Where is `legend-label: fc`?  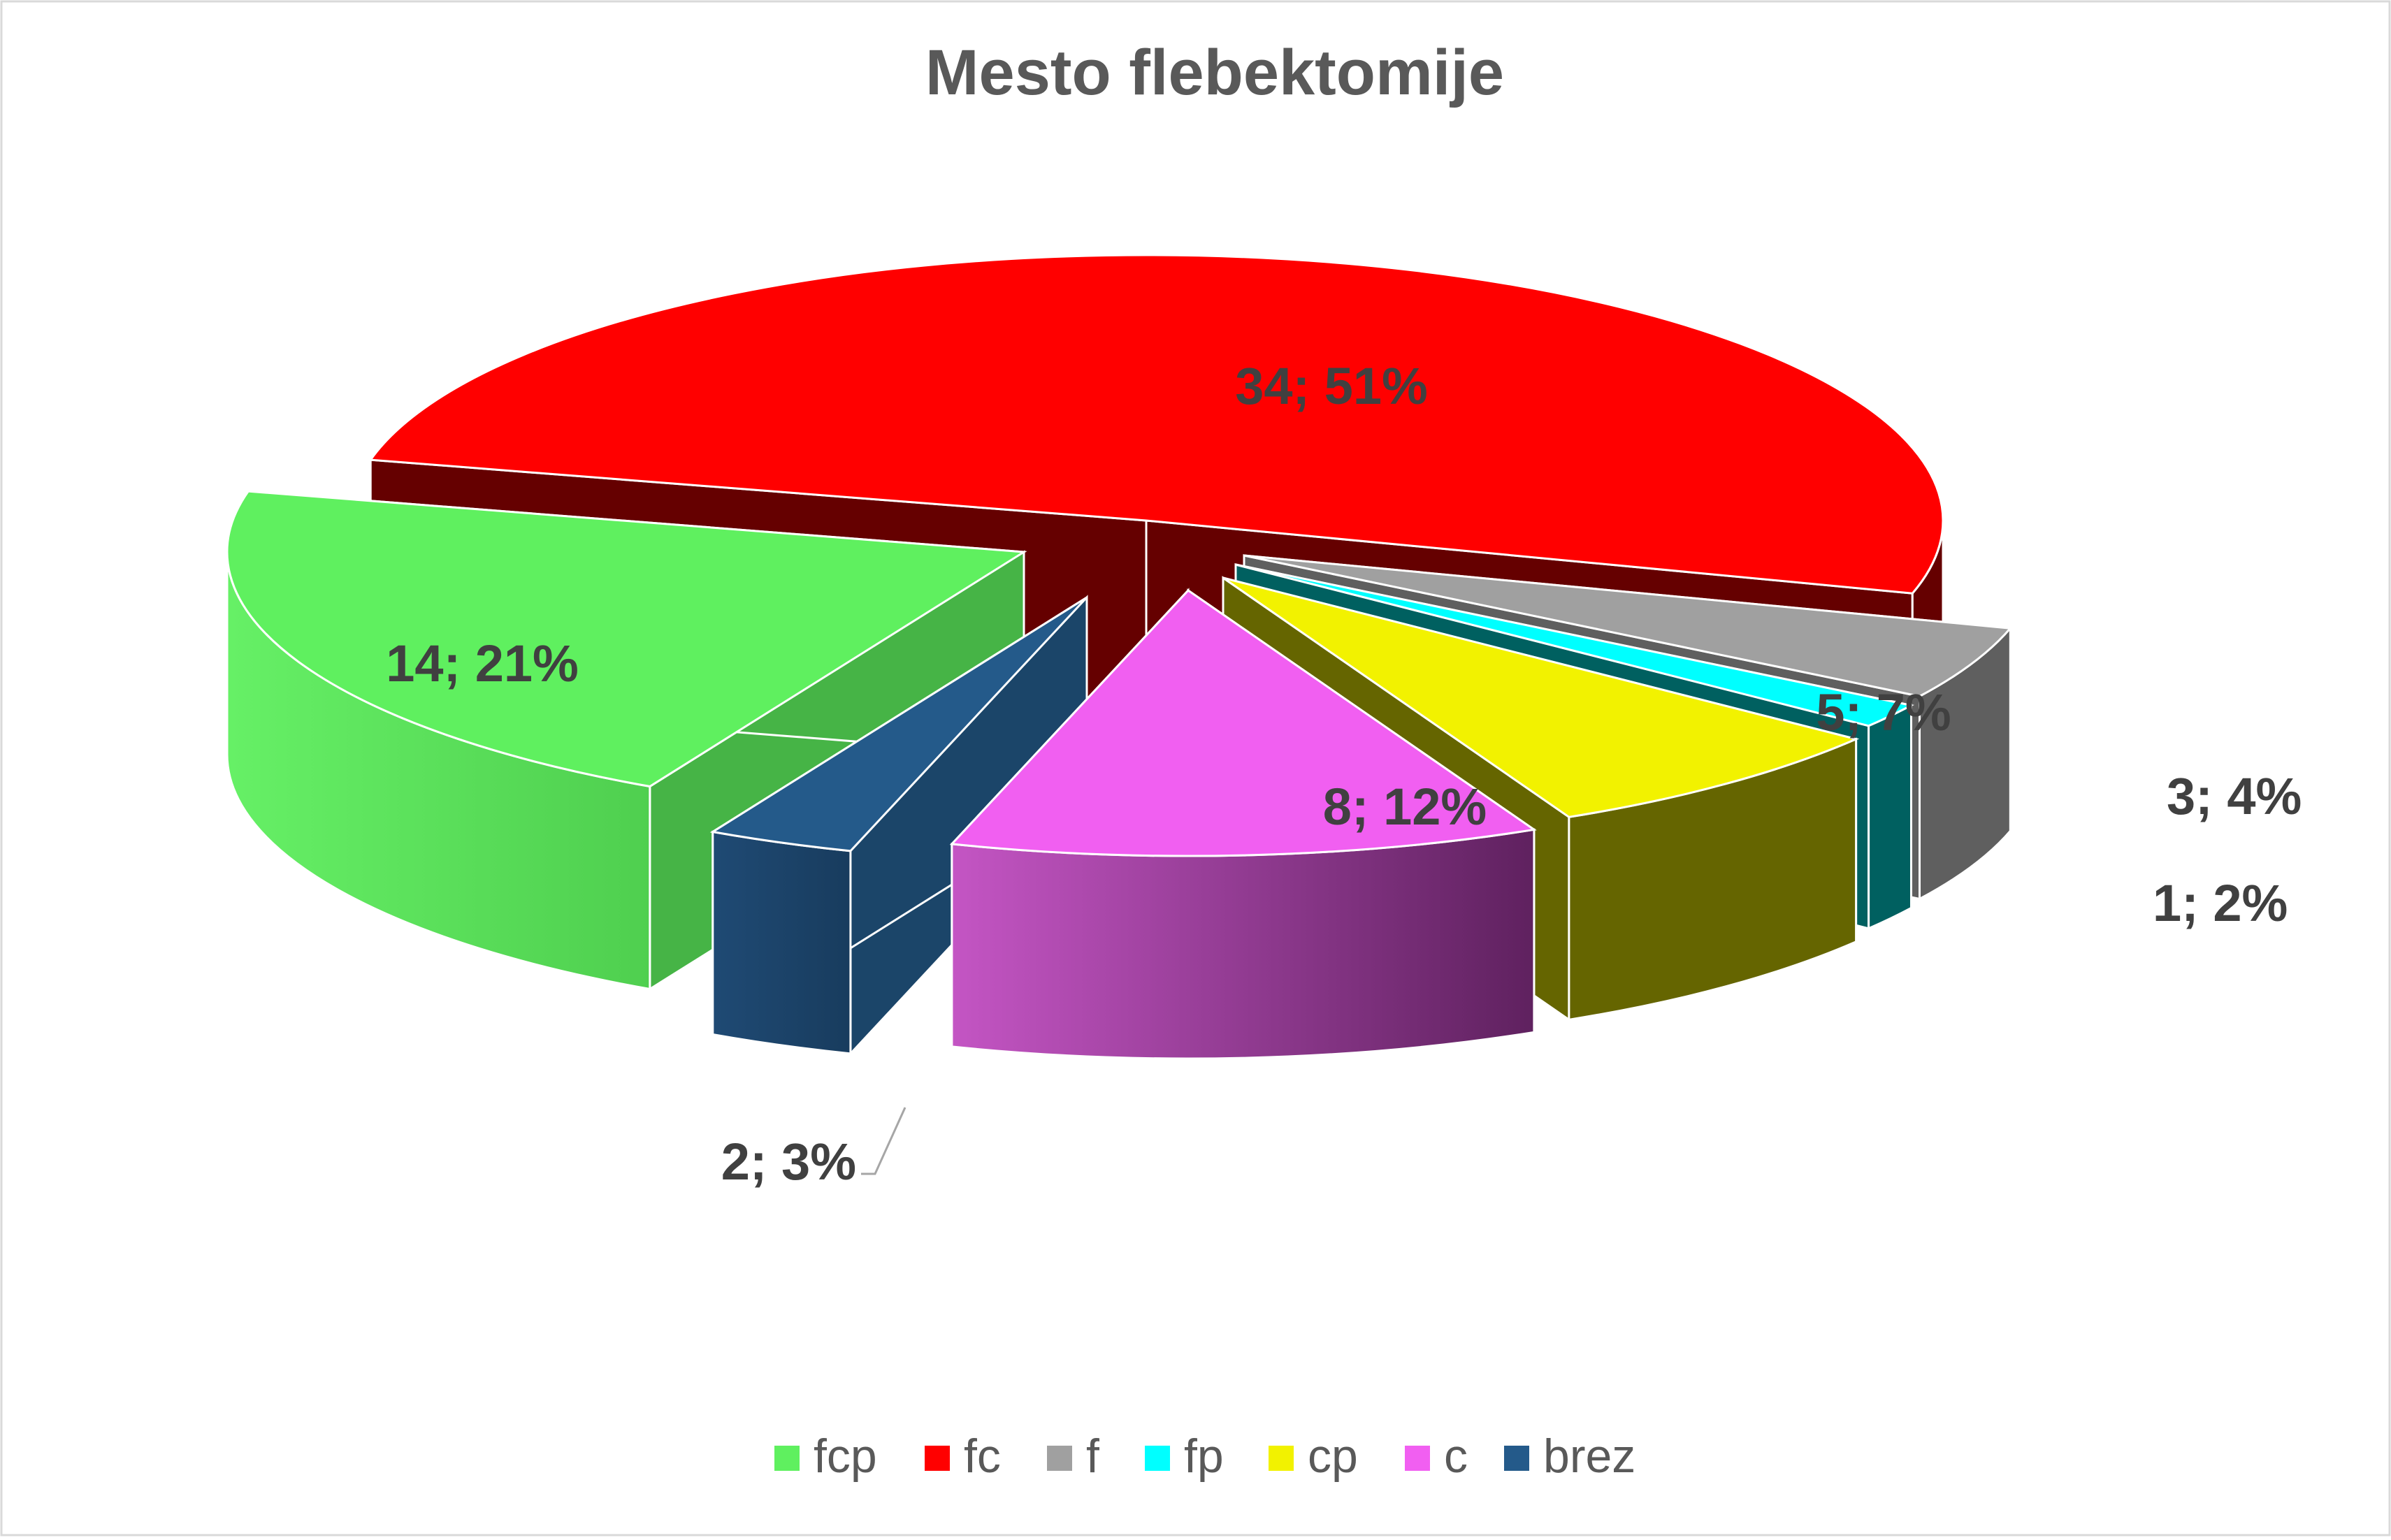
legend-label: fc is located at coordinates (983, 1456).